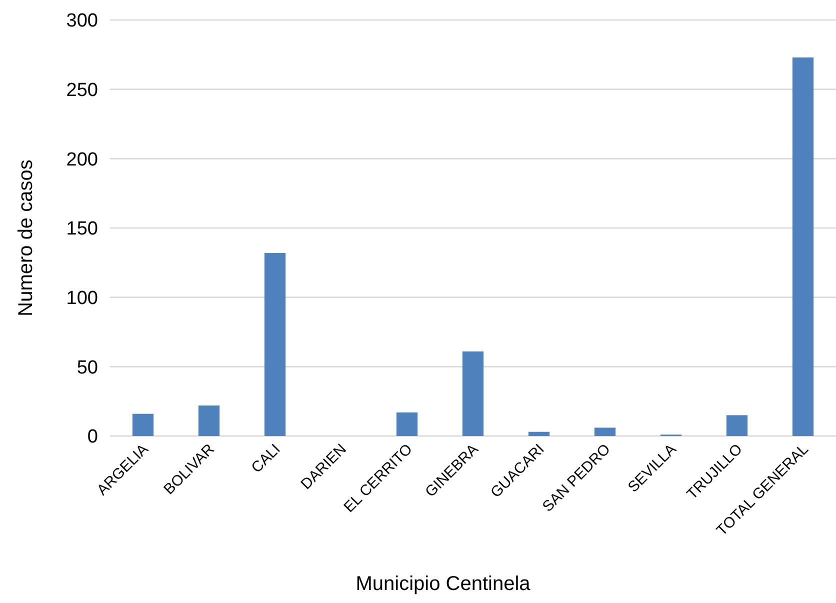 The height and width of the screenshot is (603, 836). I want to click on y-axis-title: Numero de casos, so click(26, 238).